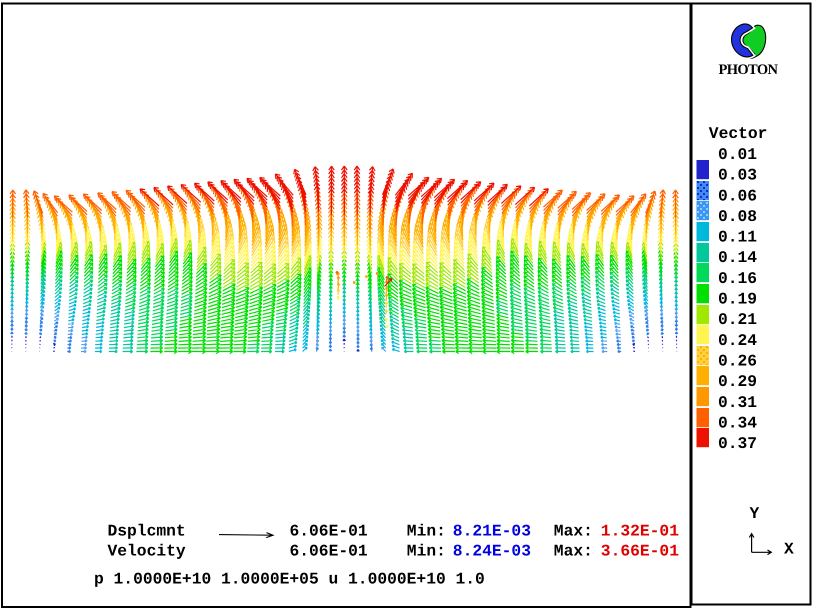  Describe the element at coordinates (737, 278) in the screenshot. I see `svg-text: 0.16` at that location.